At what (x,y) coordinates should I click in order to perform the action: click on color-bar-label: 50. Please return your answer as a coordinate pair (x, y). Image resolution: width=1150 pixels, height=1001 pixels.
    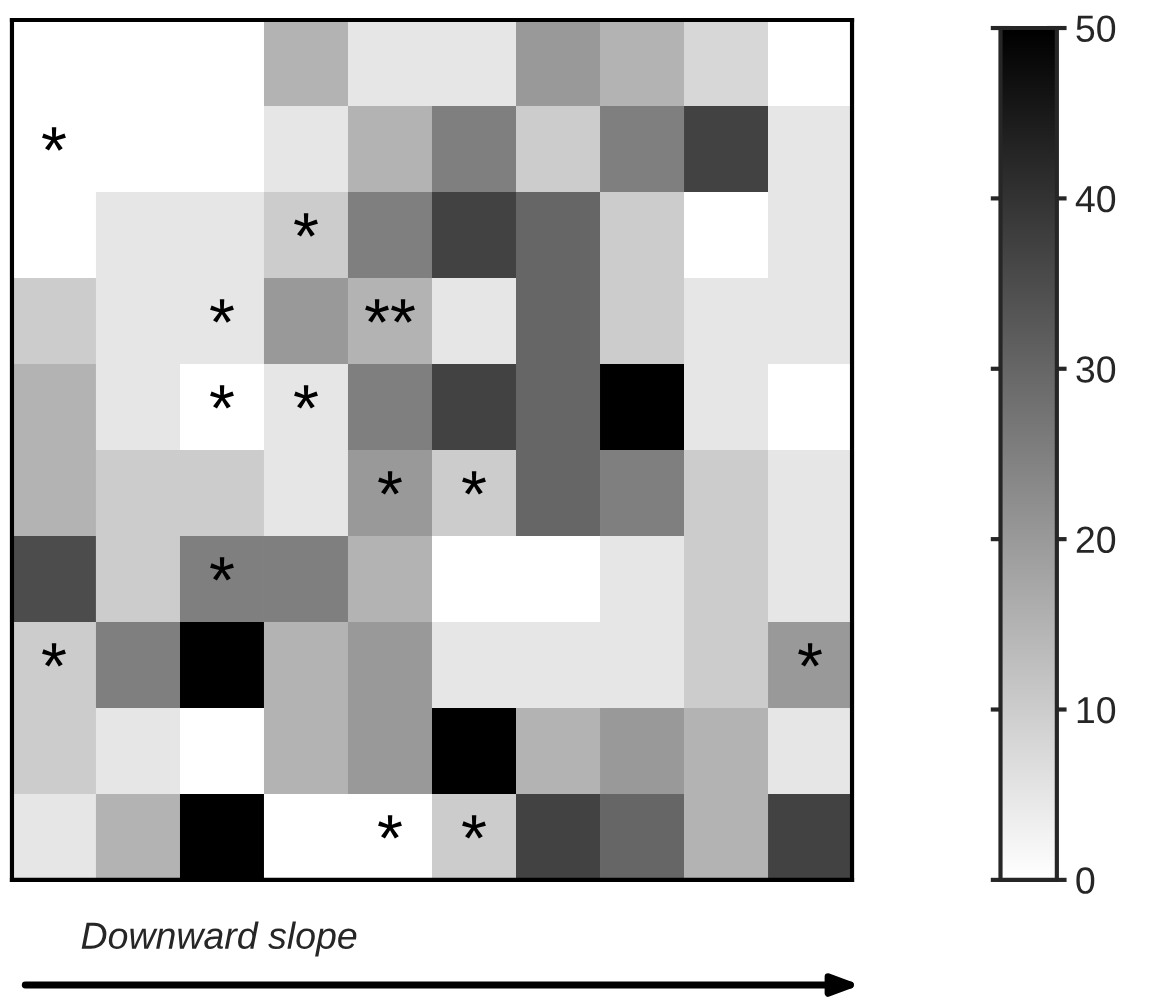
    Looking at the image, I should click on (1096, 28).